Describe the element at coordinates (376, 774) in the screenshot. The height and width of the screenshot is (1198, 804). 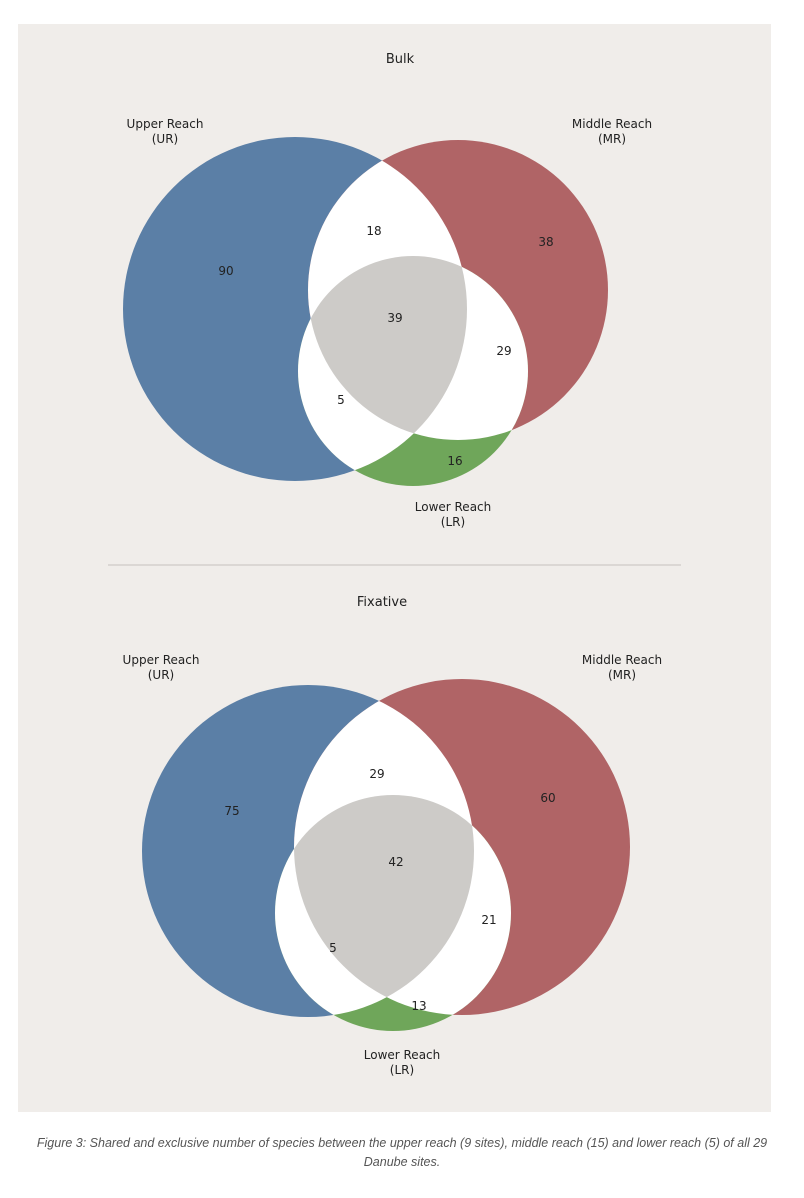
I see `count-upper-middle: 29` at that location.